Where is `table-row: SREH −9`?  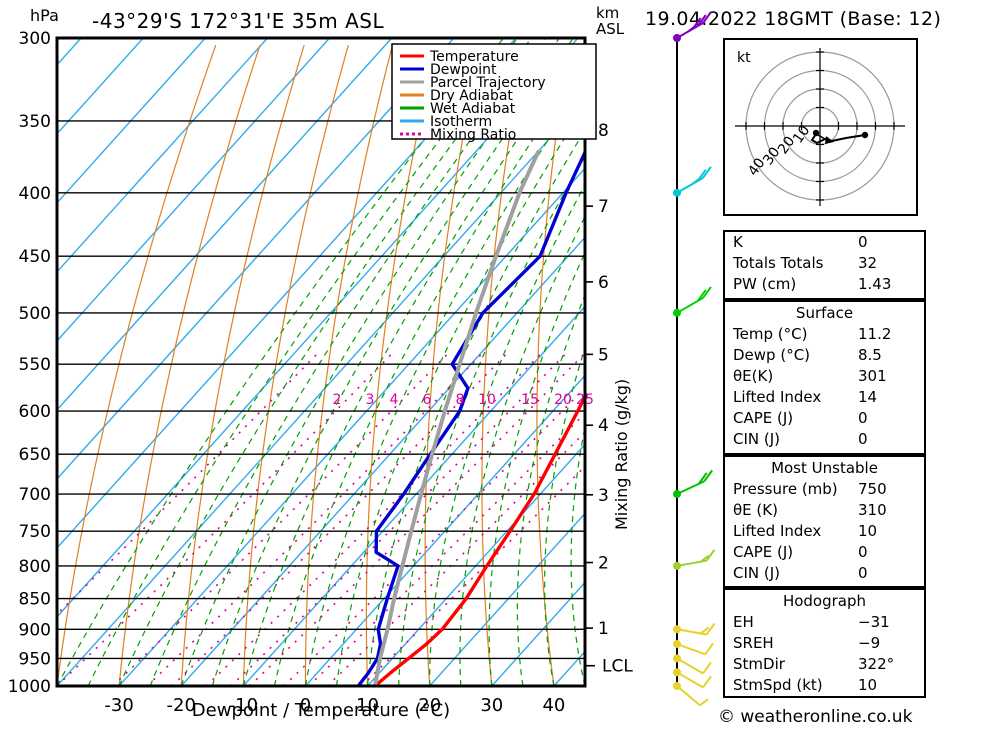 table-row: SREH −9 is located at coordinates (824, 643).